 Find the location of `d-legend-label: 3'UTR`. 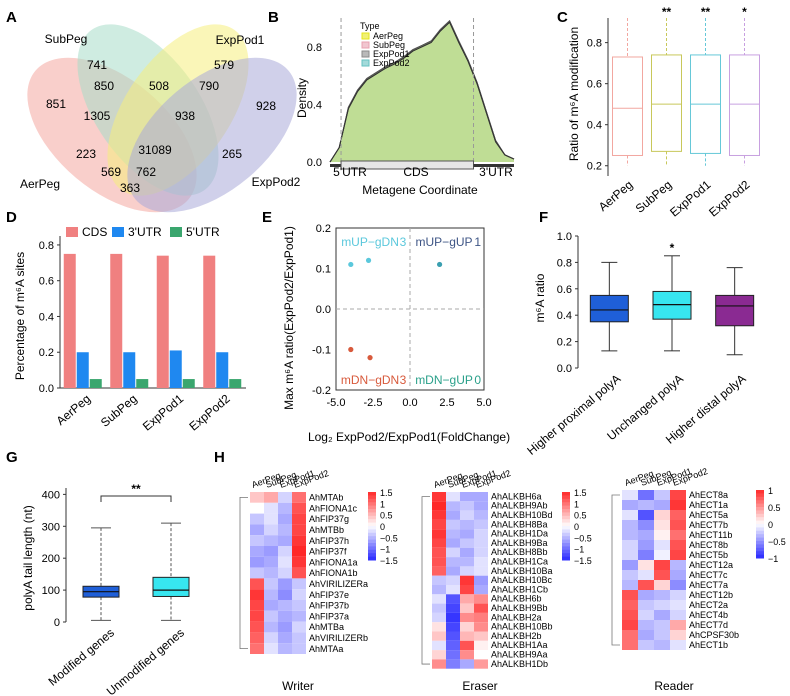

d-legend-label: 3'UTR is located at coordinates (145, 232).